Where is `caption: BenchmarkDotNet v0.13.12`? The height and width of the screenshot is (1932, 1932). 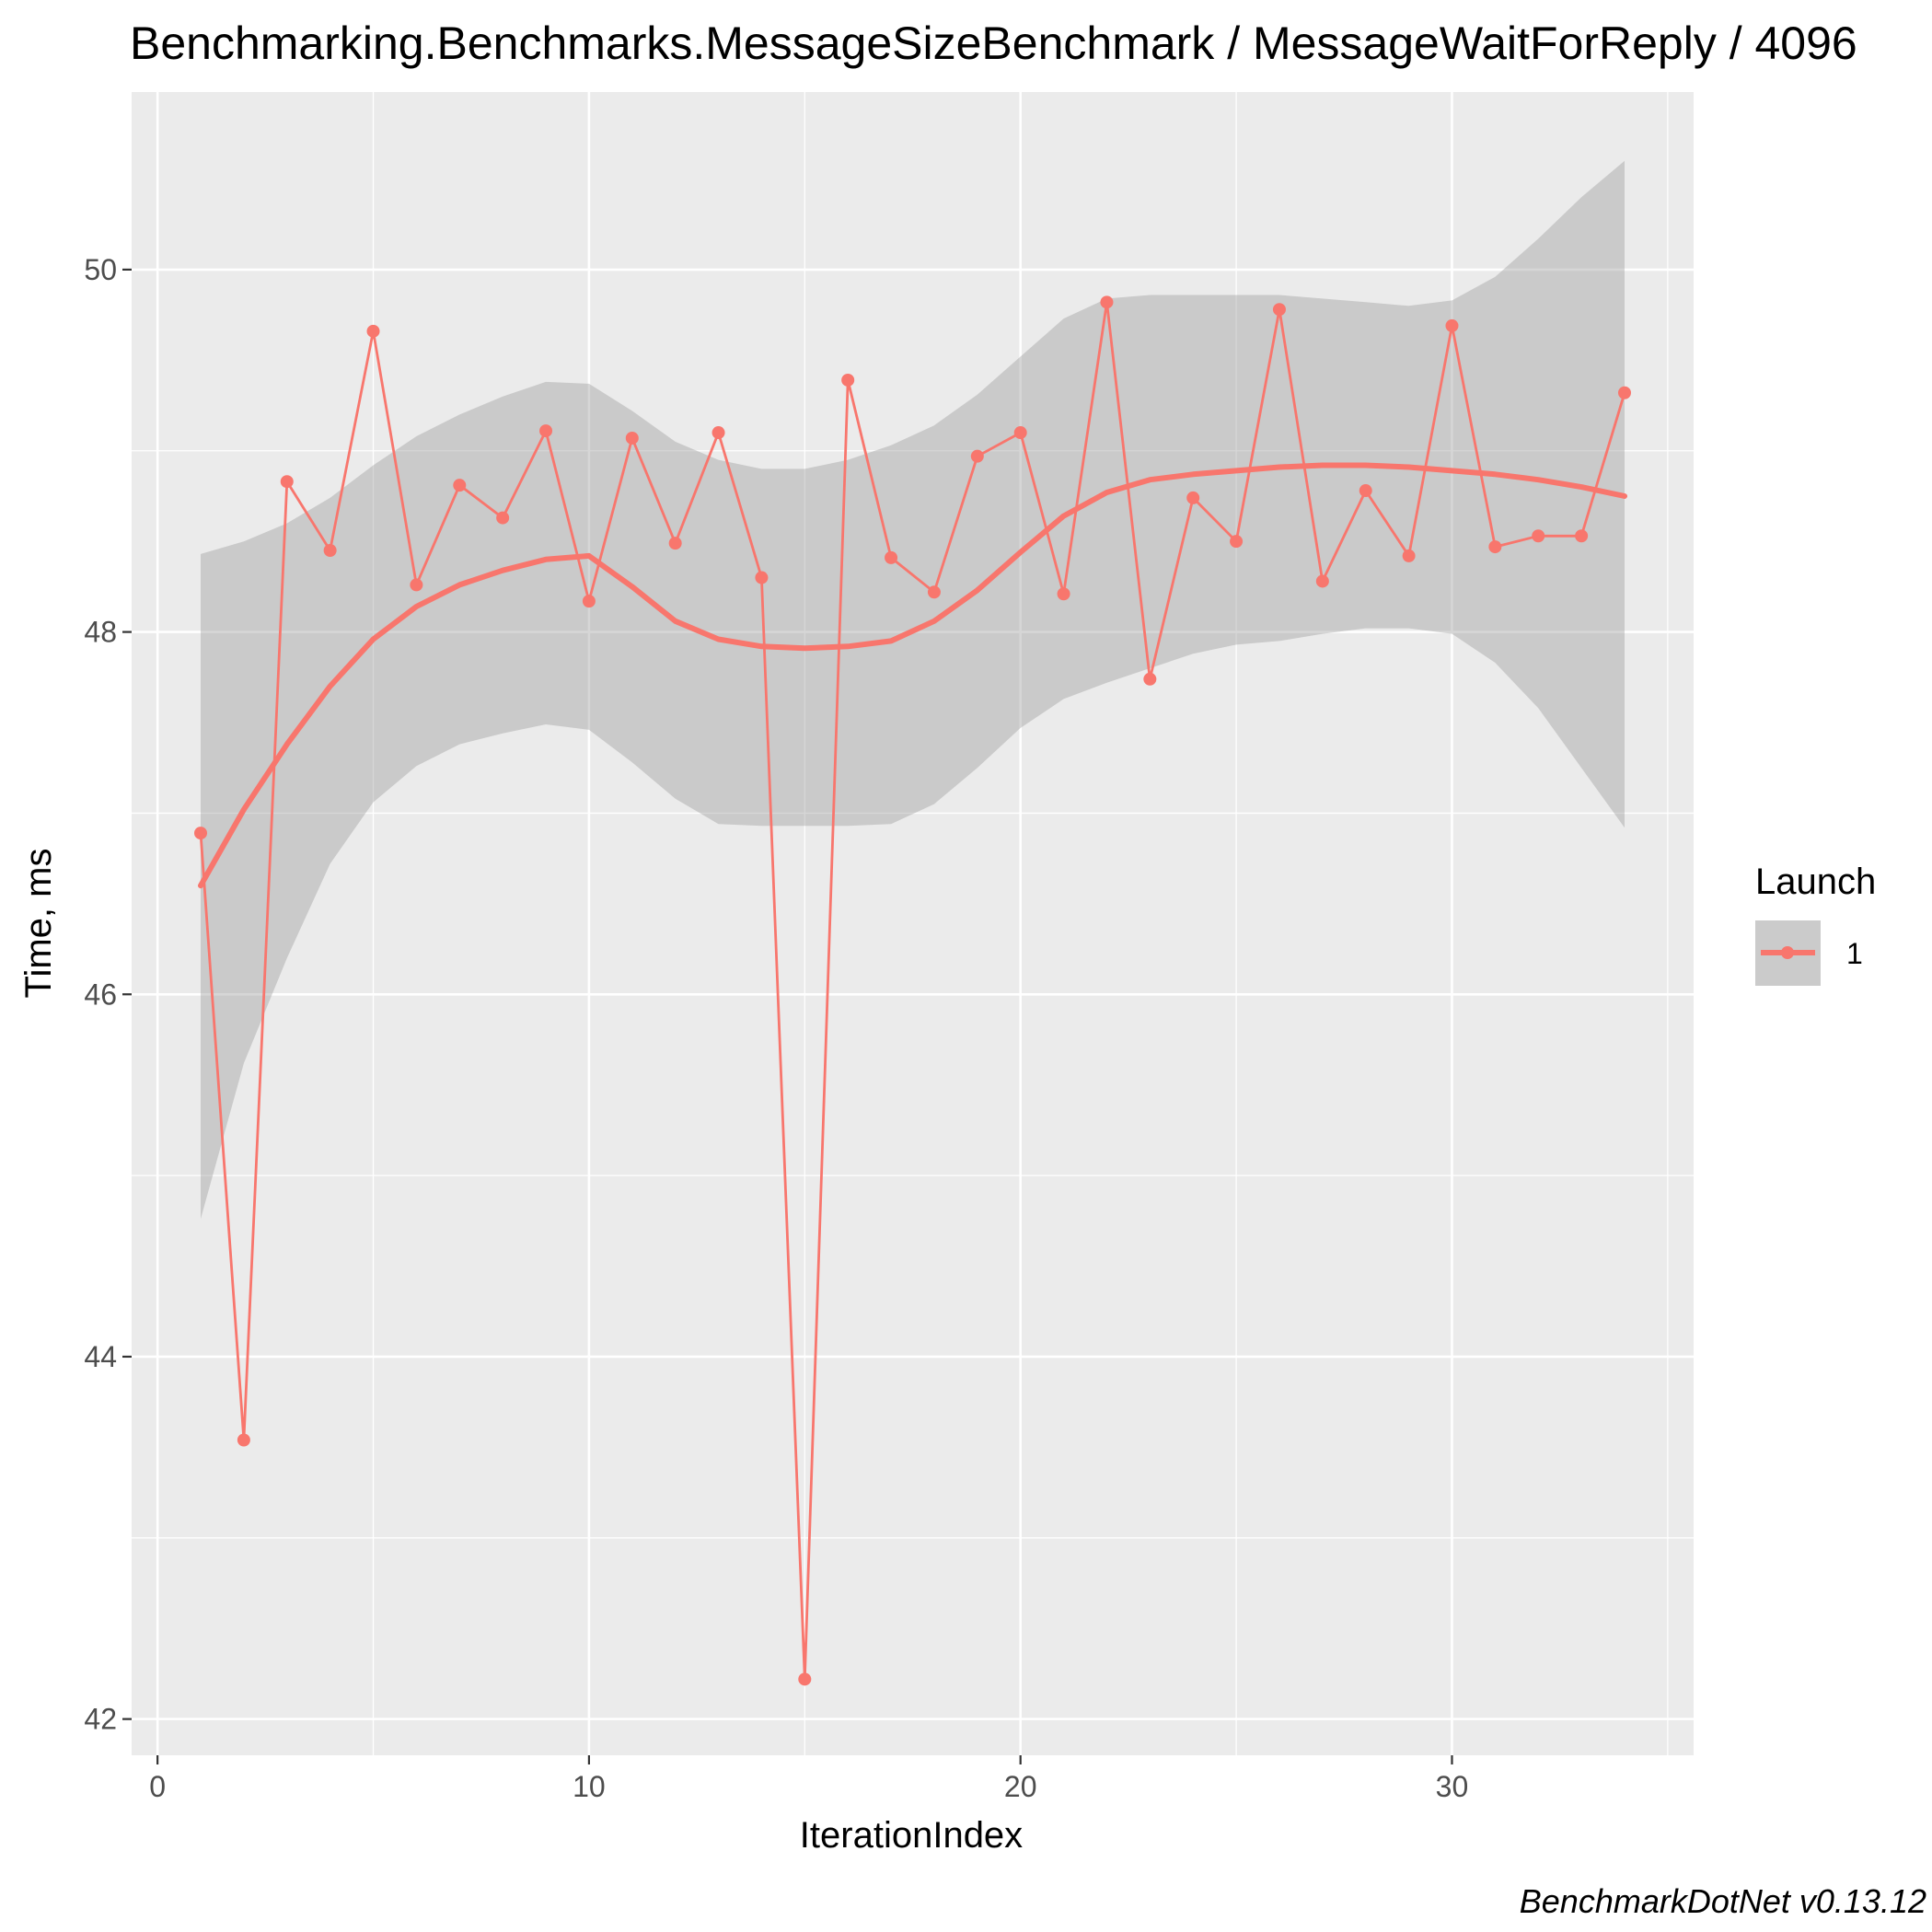 caption: BenchmarkDotNet v0.13.12 is located at coordinates (1723, 1901).